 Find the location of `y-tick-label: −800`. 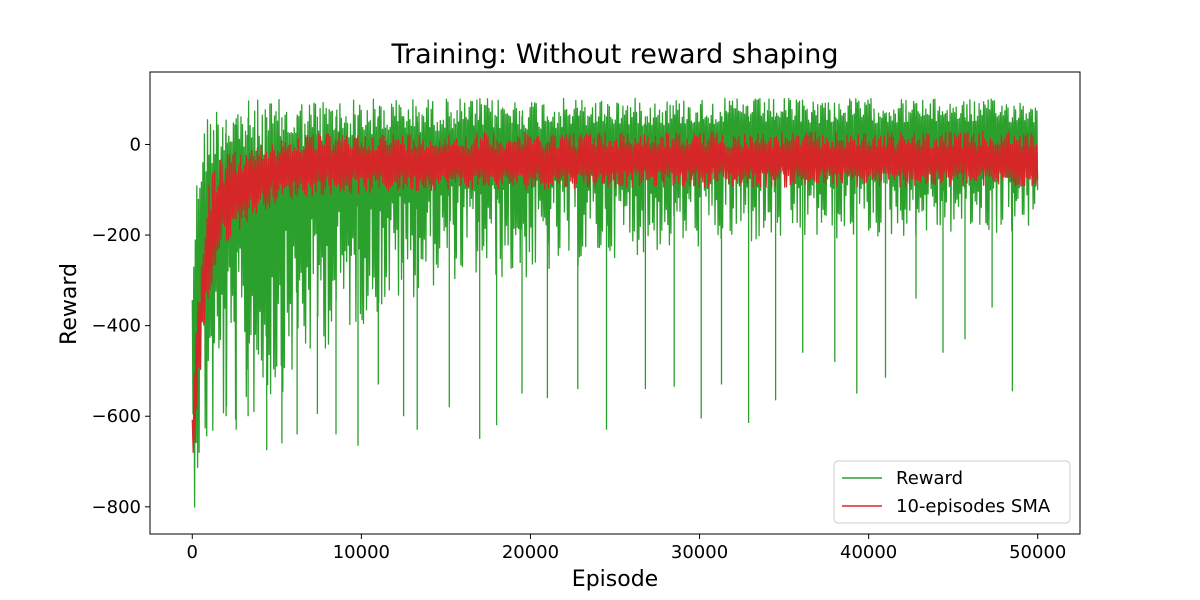

y-tick-label: −800 is located at coordinates (116, 507).